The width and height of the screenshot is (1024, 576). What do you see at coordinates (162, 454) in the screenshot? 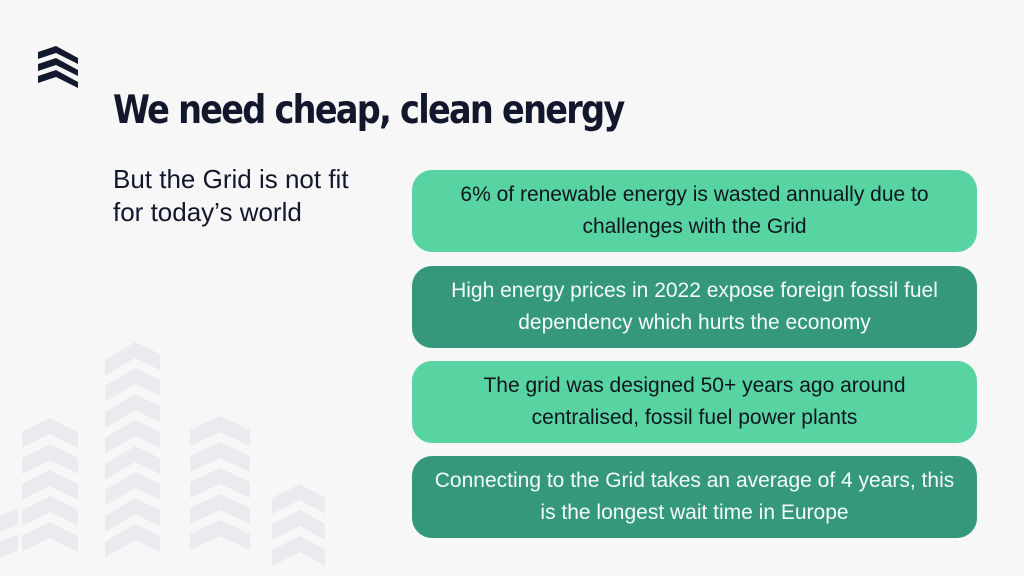
I see `building-skyline-watermark-icon` at bounding box center [162, 454].